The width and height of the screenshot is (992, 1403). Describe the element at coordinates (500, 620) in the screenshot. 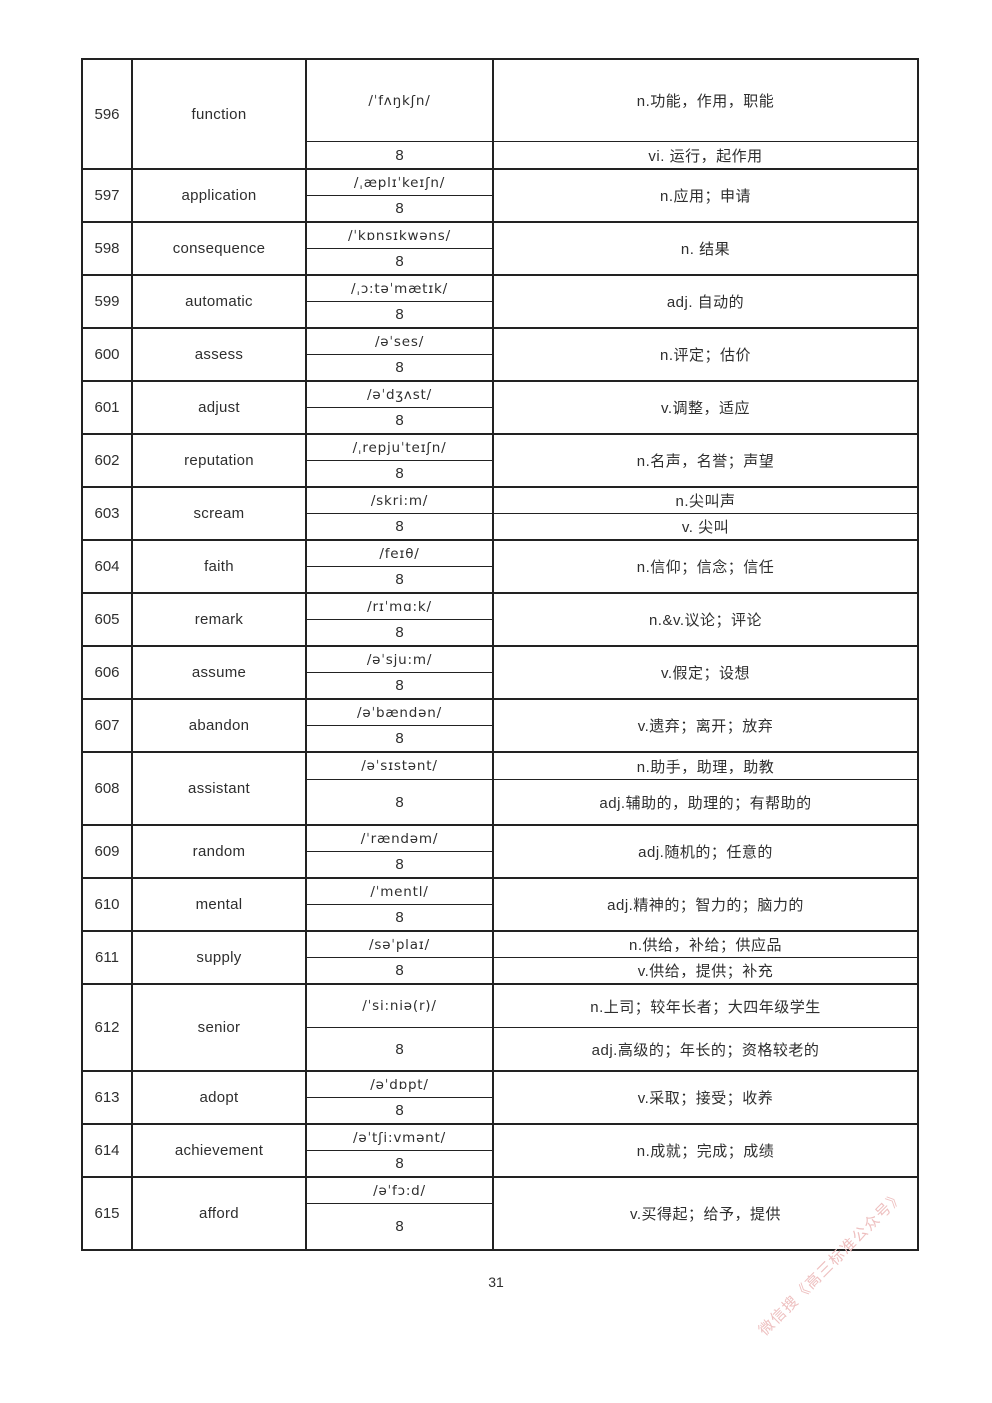

I see `table-row: 605 remark/rɪˈmɑ:k/8 n.&v.议论；评论` at that location.